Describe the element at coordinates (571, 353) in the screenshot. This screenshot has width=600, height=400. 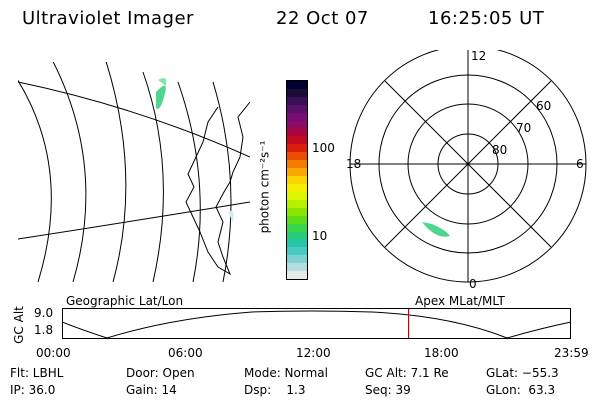
I see `time-tick: 23:59` at that location.